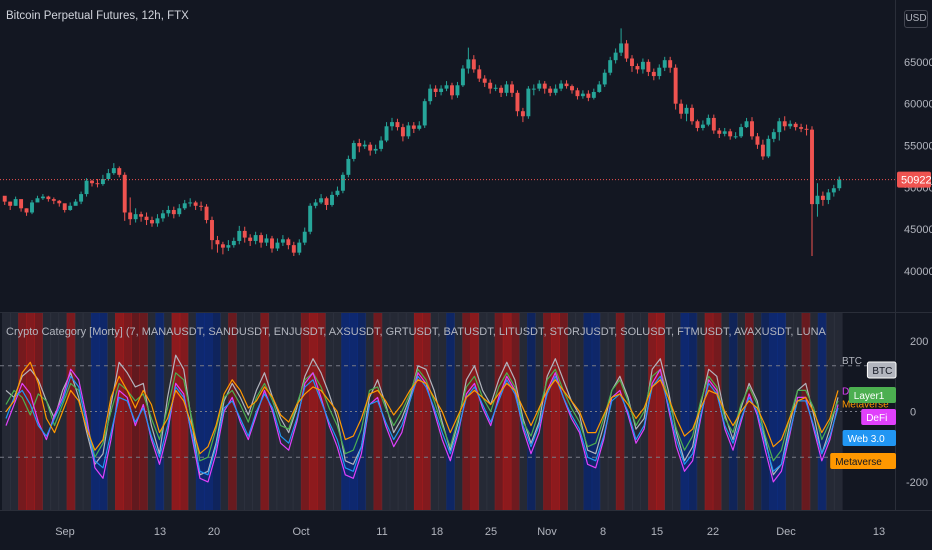 Image resolution: width=932 pixels, height=550 pixels. What do you see at coordinates (786, 532) in the screenshot?
I see `time-tick-label: Dec` at bounding box center [786, 532].